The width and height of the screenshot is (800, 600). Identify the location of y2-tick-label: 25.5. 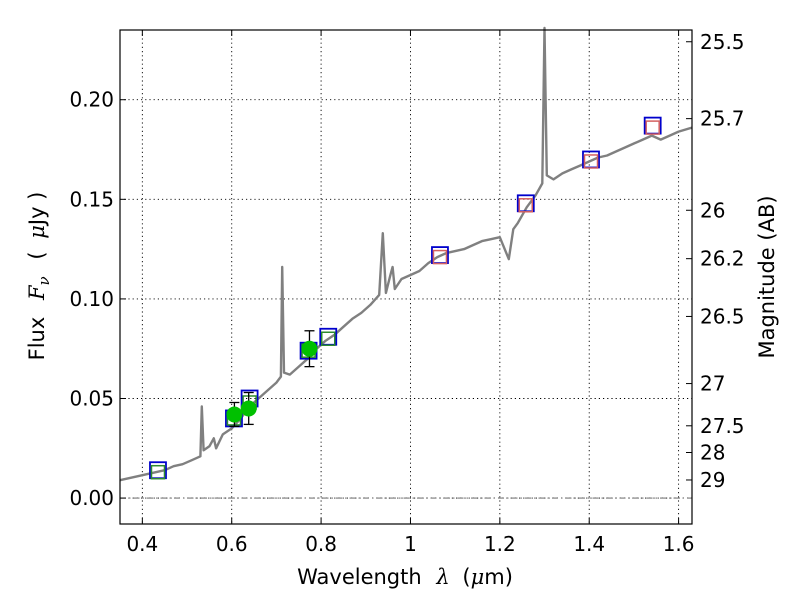
(722, 42).